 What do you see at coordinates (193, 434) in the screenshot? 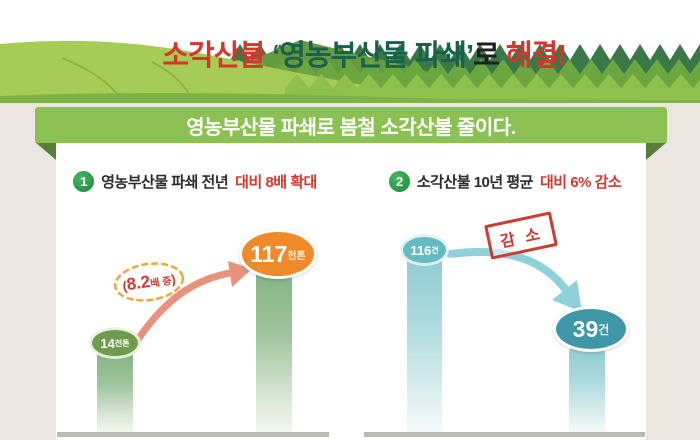
I see `chart1-baseline` at bounding box center [193, 434].